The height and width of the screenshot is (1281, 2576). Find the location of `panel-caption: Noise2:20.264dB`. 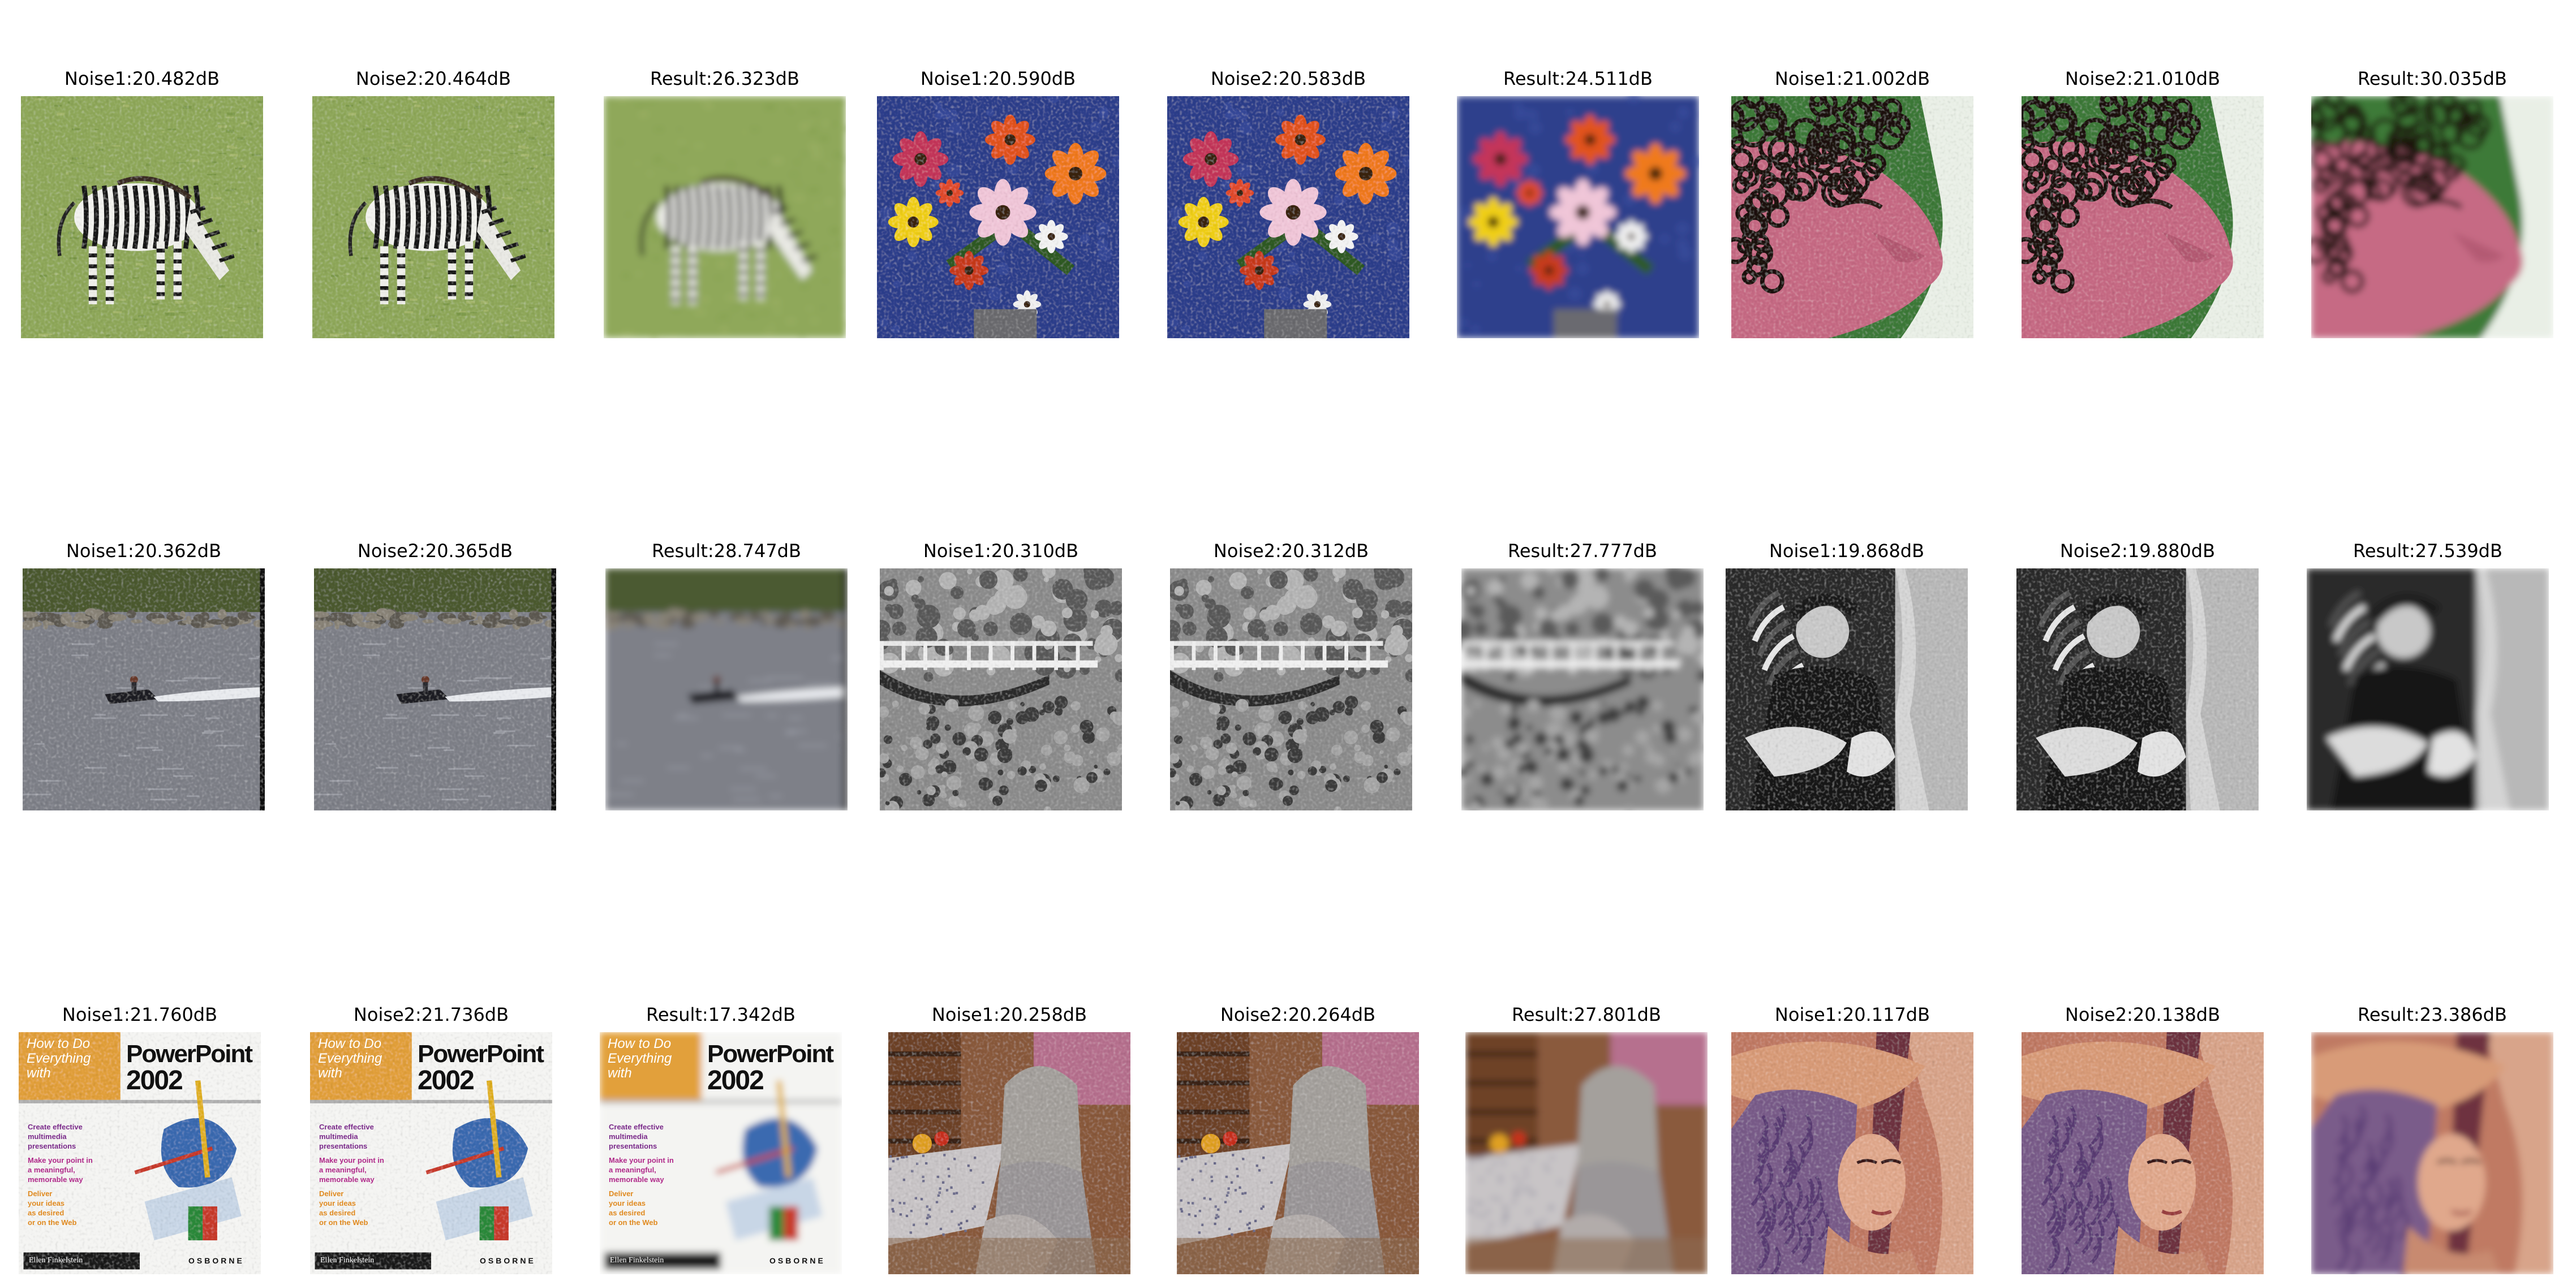

panel-caption: Noise2:20.264dB is located at coordinates (1298, 1014).